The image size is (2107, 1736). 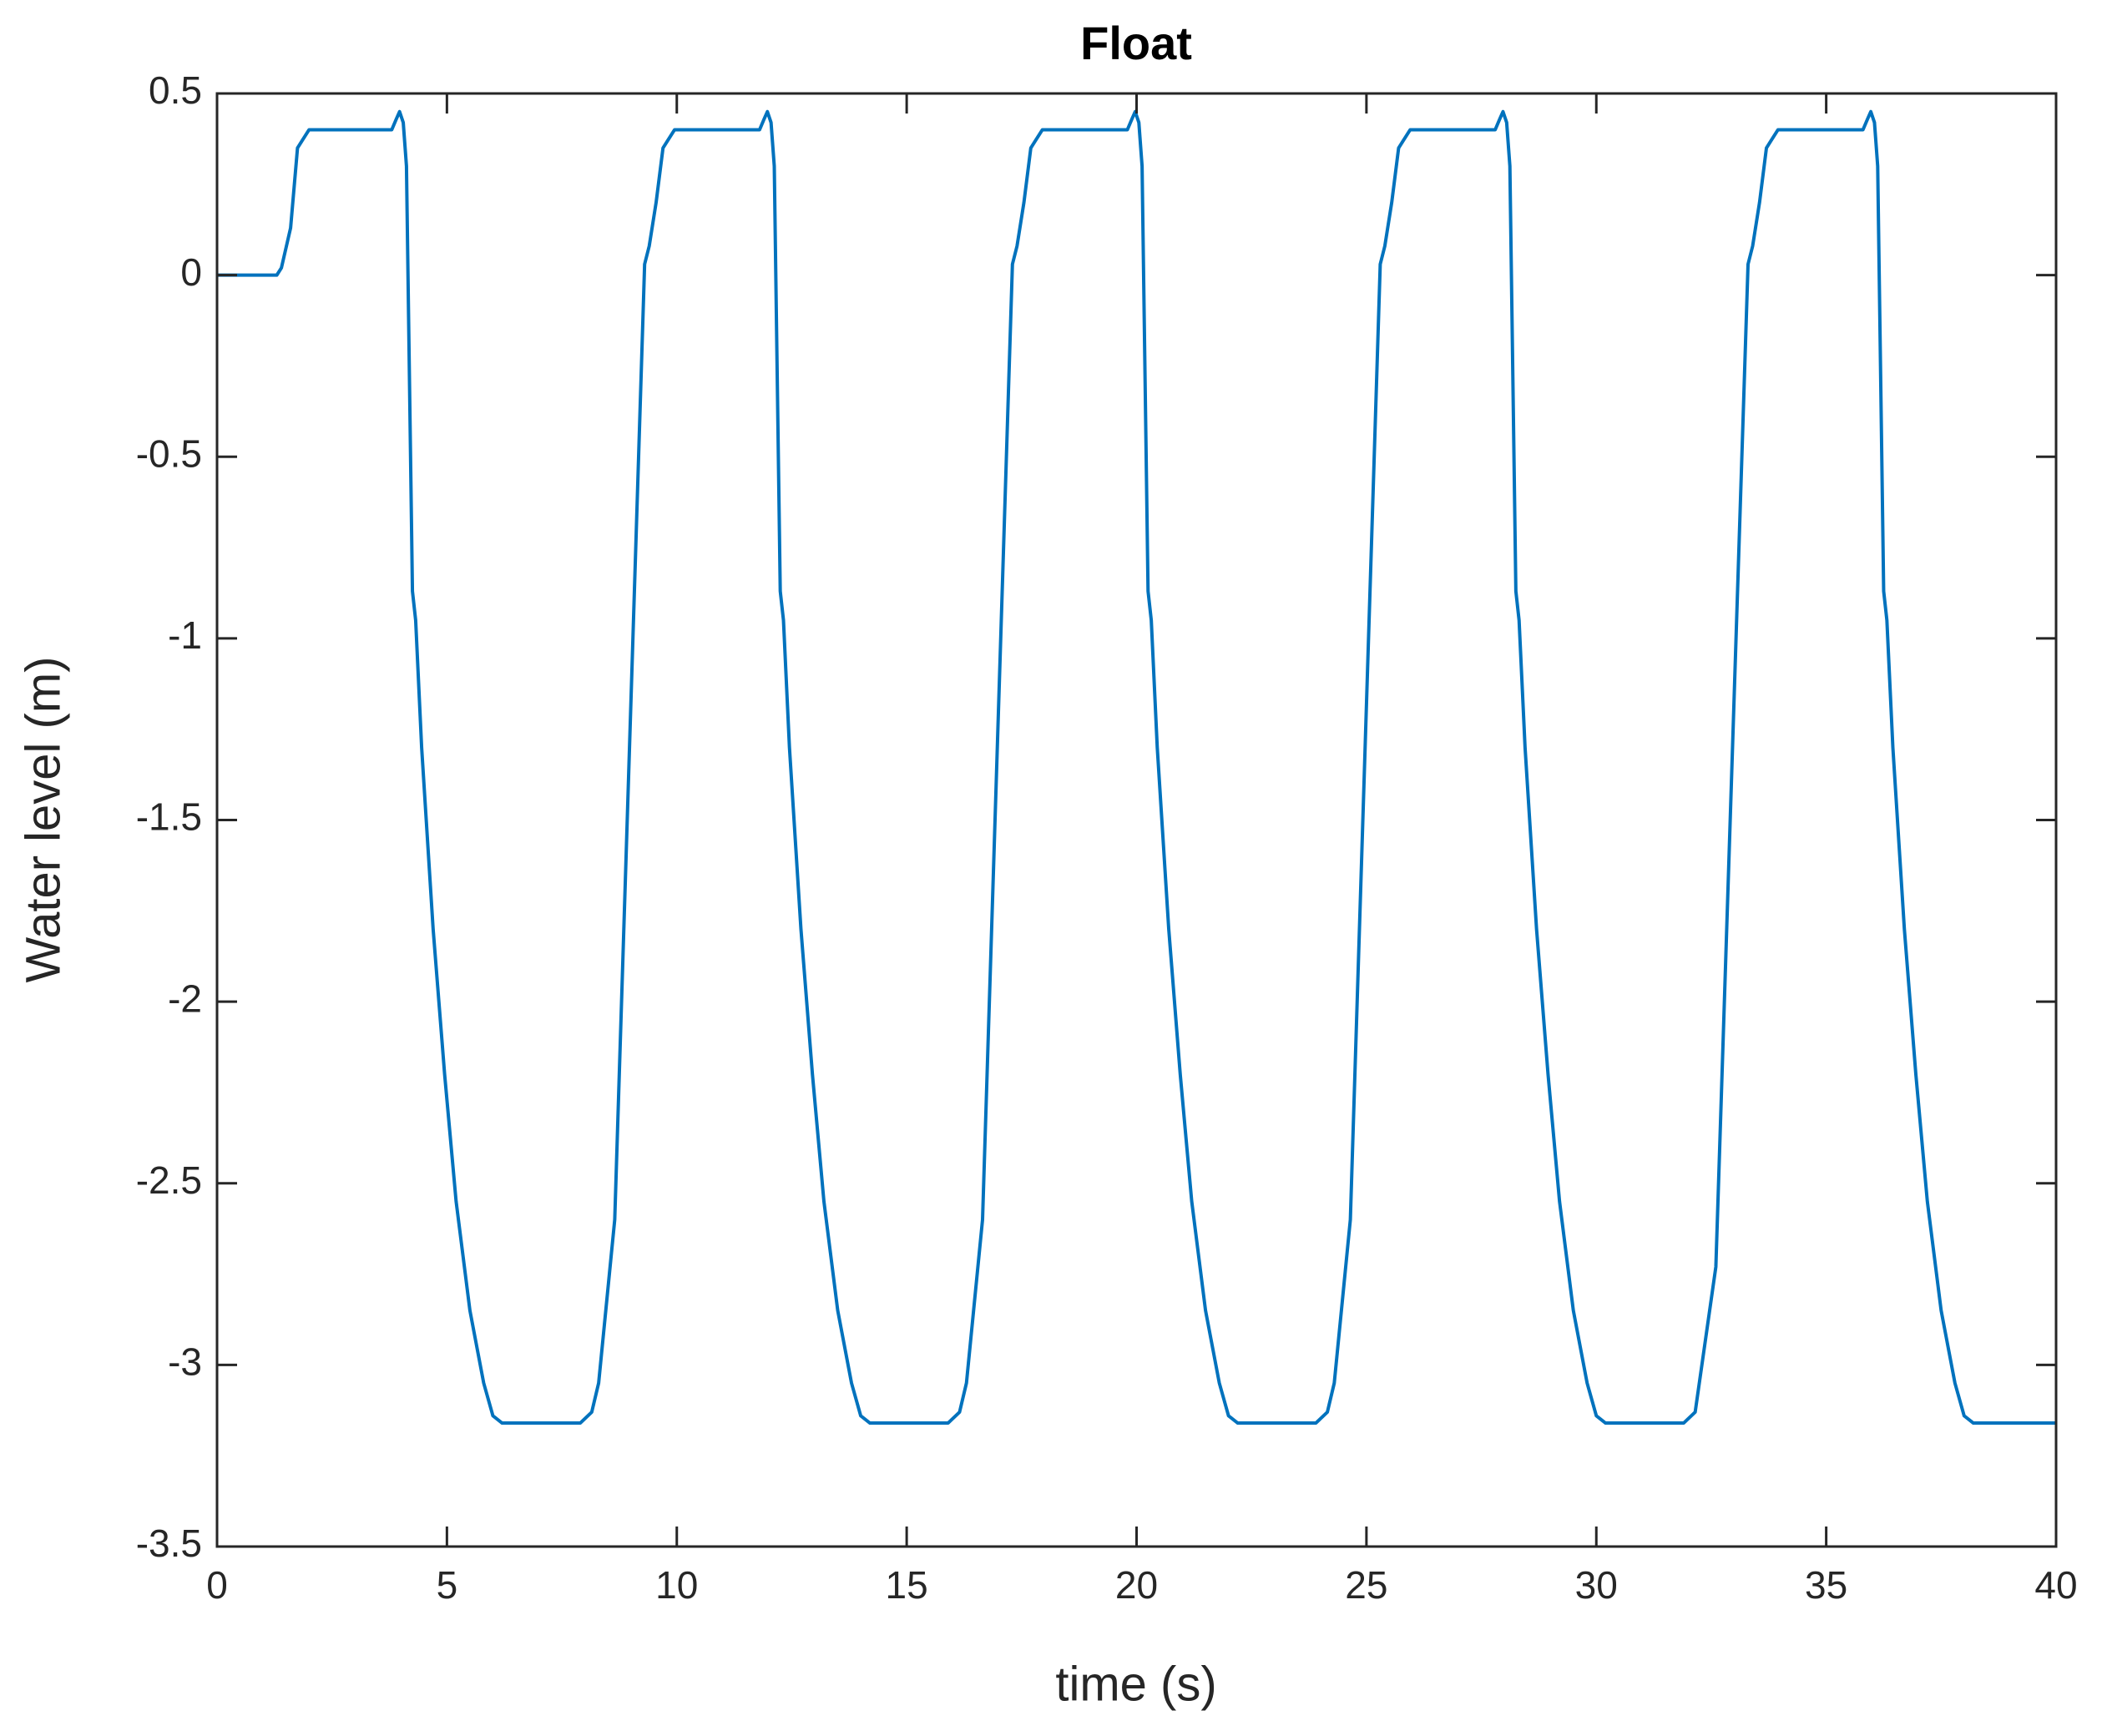 I want to click on x-tick-label: 0, so click(x=217, y=1585).